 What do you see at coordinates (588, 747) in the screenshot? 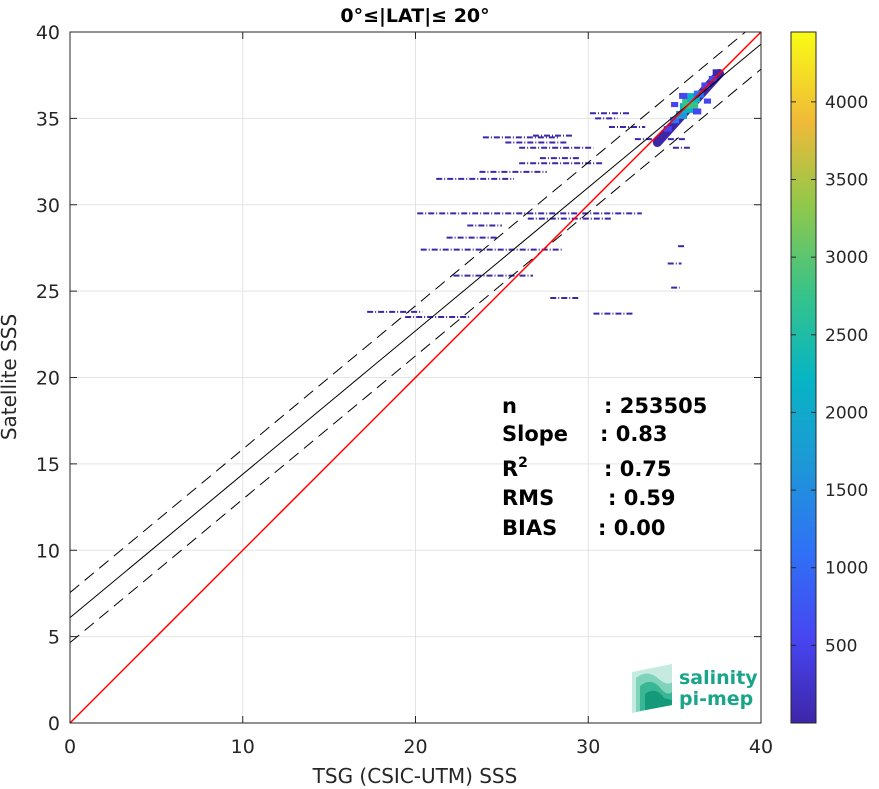
I see `x-tick-label-3: 30` at bounding box center [588, 747].